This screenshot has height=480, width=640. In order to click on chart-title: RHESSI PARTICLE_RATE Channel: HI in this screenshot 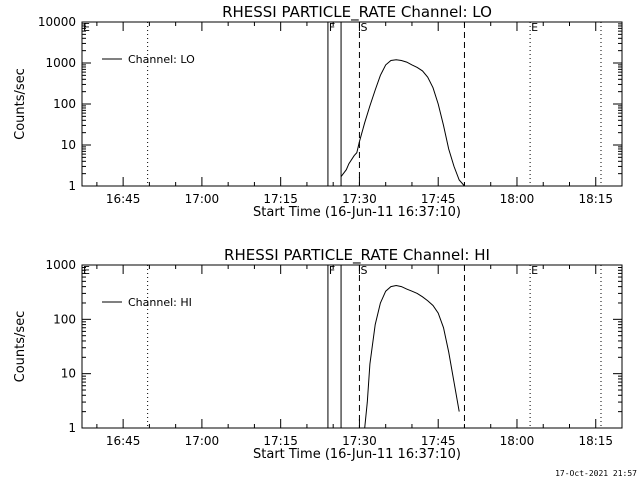, I will do `click(357, 255)`.